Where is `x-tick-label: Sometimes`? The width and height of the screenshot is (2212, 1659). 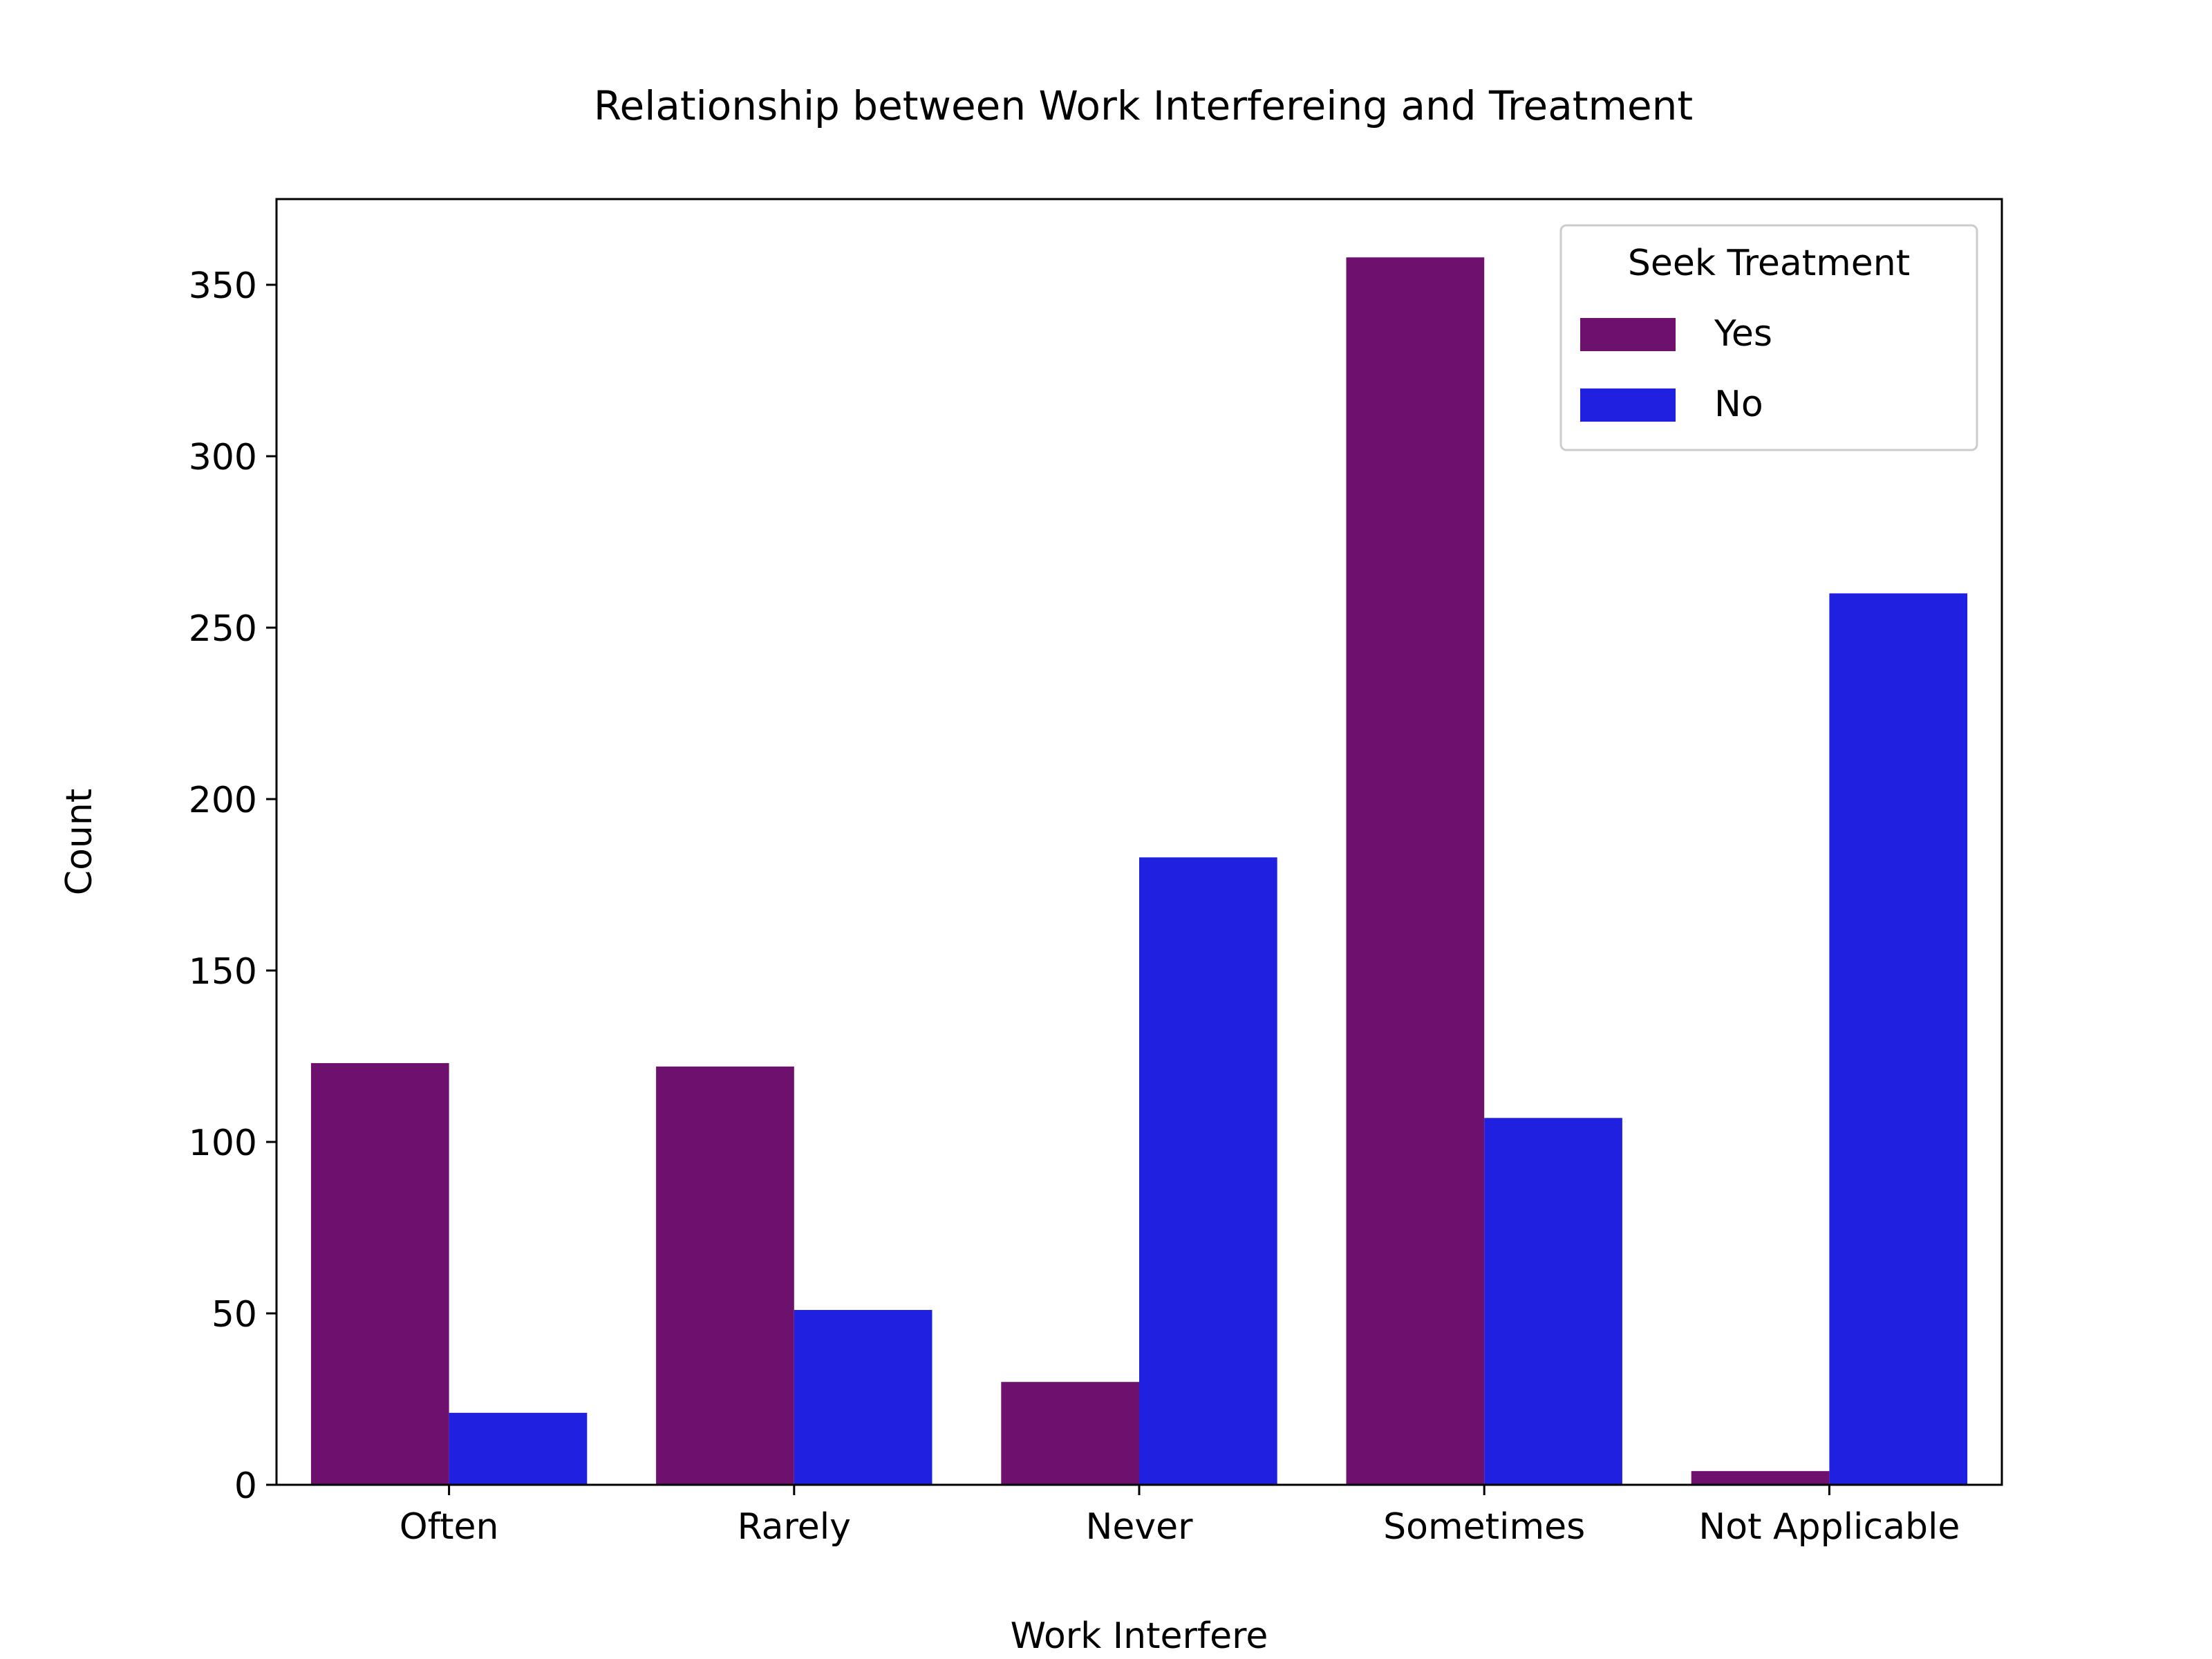
x-tick-label: Sometimes is located at coordinates (1484, 1527).